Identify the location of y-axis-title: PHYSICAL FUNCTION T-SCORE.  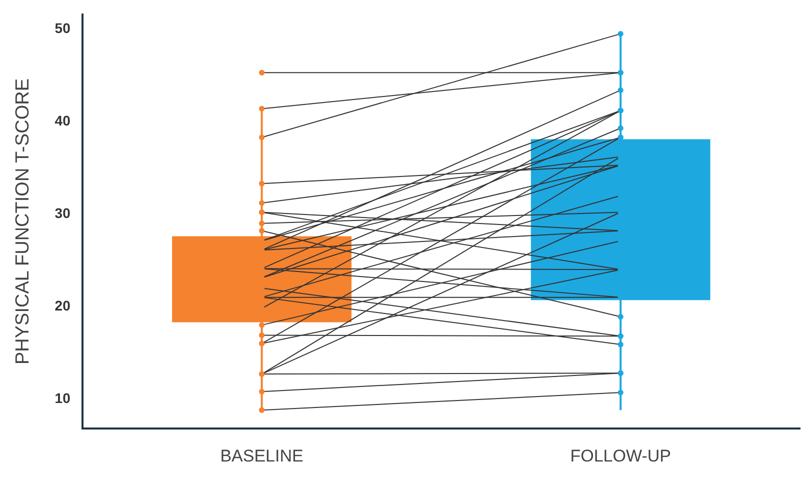
(23, 221).